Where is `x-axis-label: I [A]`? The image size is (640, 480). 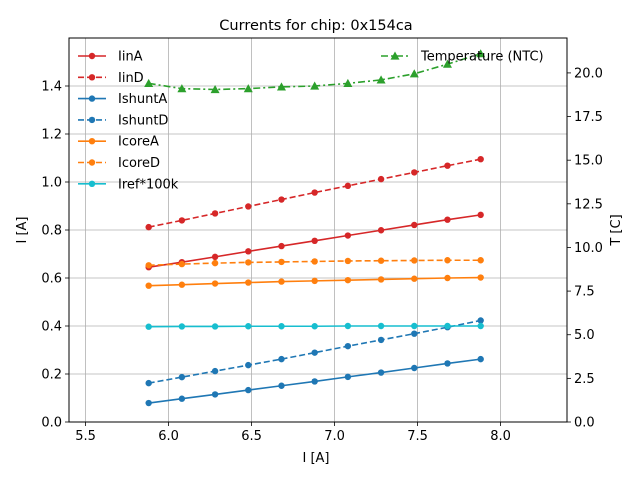 x-axis-label: I [A] is located at coordinates (315, 458).